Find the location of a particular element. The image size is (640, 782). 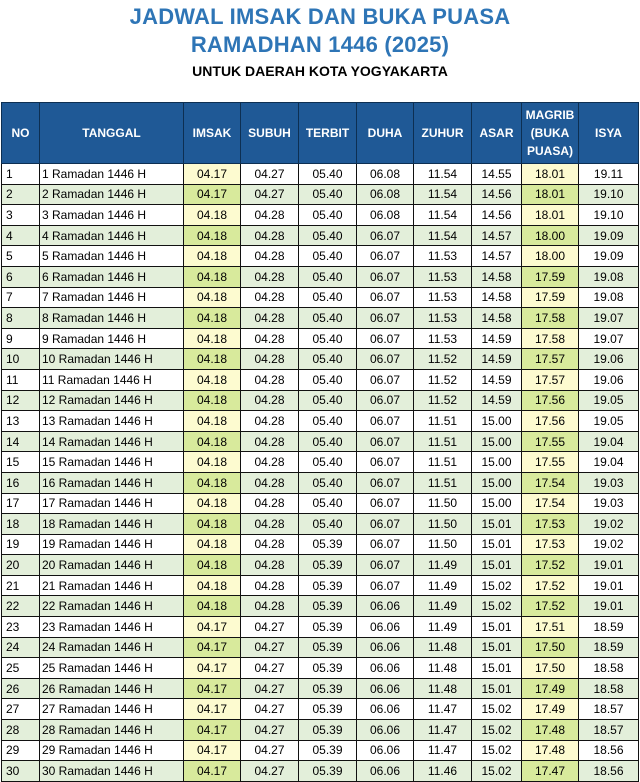

cell-tanggal: 29 Ramadan 1446 H is located at coordinates (111, 750).